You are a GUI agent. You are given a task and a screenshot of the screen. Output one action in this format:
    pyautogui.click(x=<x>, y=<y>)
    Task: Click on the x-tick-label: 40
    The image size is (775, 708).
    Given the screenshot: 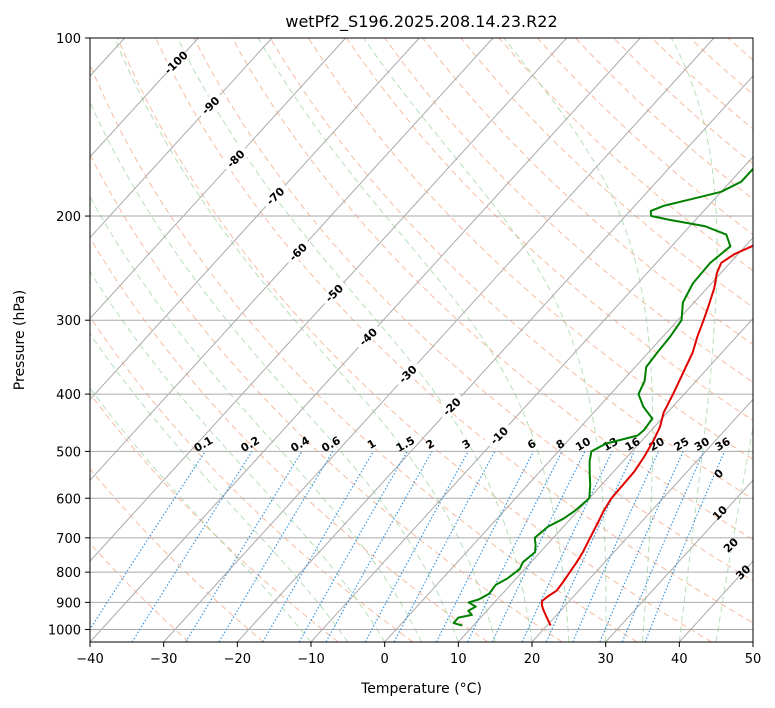 What is the action you would take?
    pyautogui.click(x=679, y=659)
    